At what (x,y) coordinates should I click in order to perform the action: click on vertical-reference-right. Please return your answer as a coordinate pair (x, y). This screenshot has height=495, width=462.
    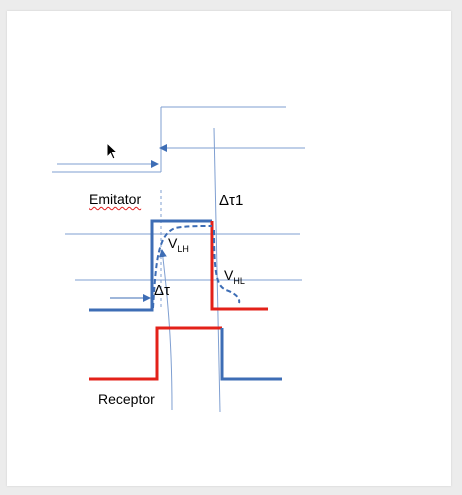
    Looking at the image, I should click on (217, 270).